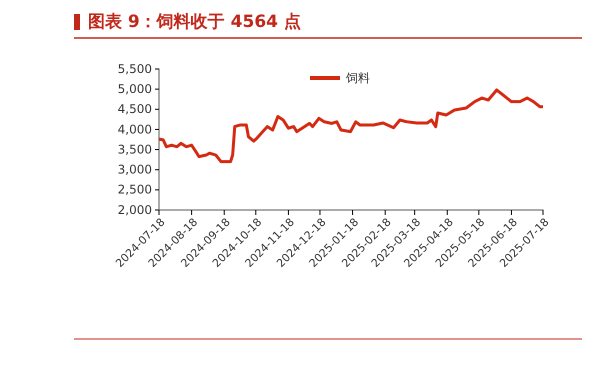 The width and height of the screenshot is (614, 377). I want to click on y-tick-label: 4,000, so click(135, 129).